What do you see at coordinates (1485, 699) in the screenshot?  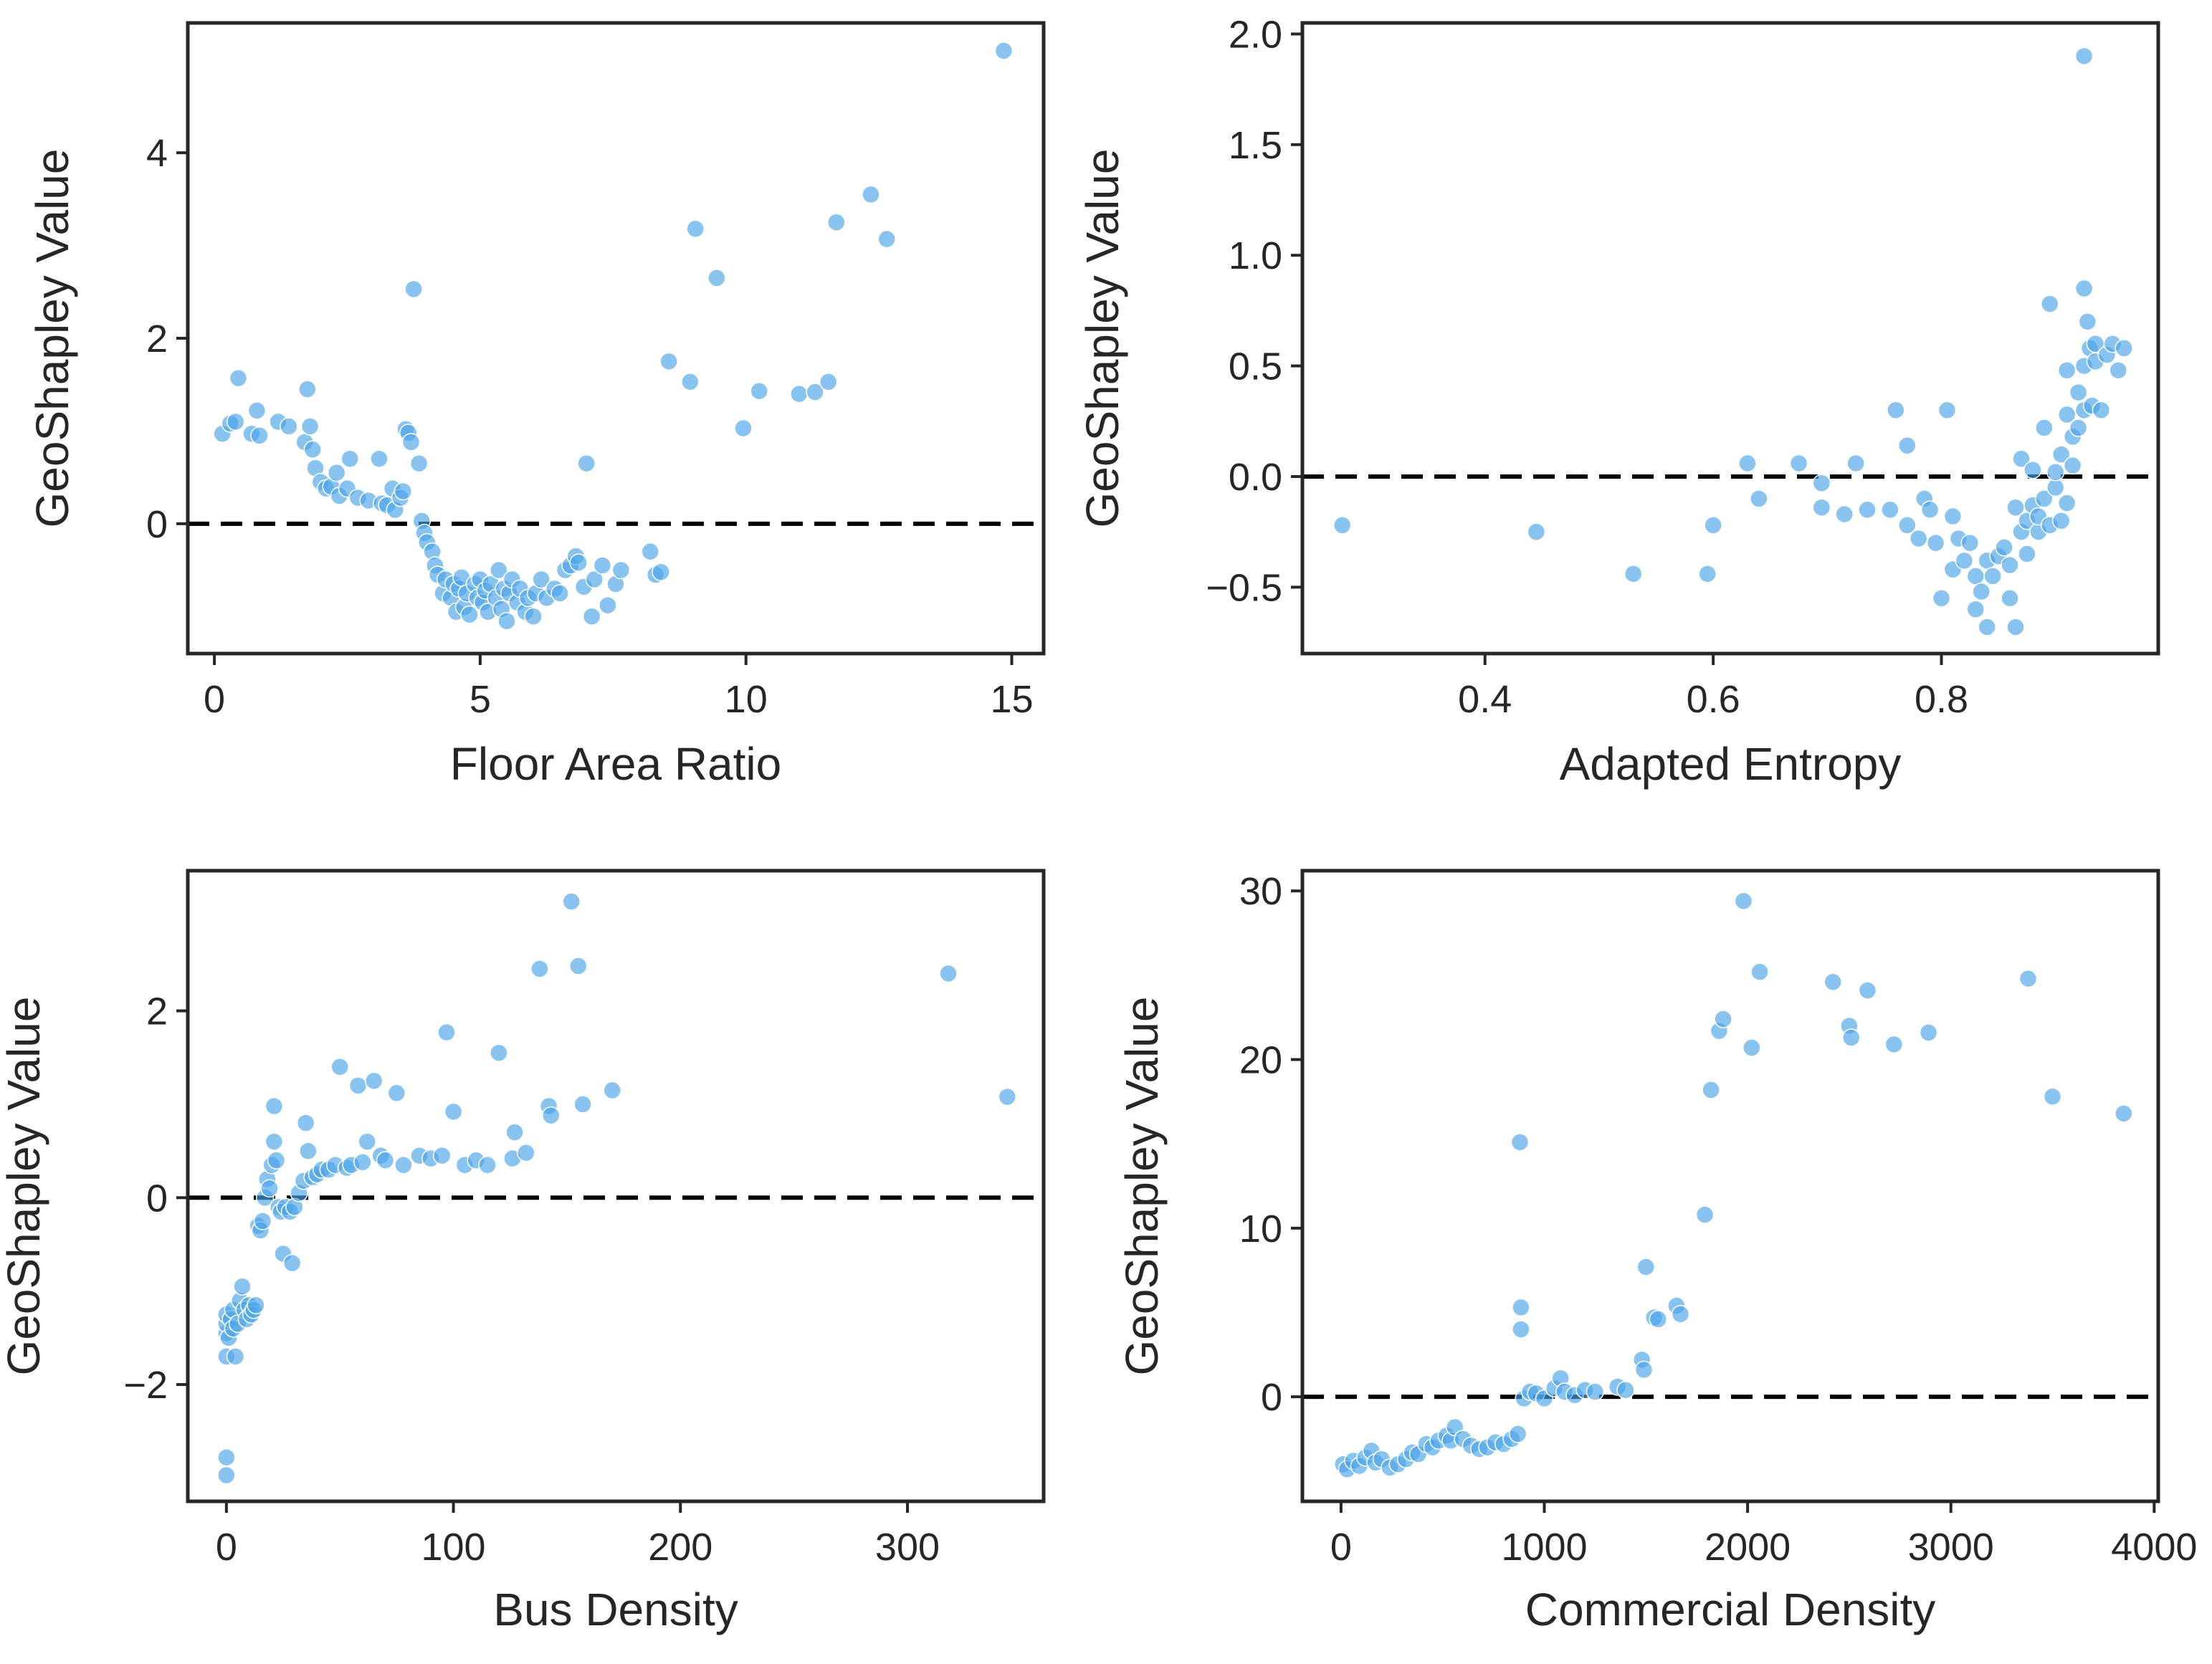 I see `x-tick-label: 0.4` at bounding box center [1485, 699].